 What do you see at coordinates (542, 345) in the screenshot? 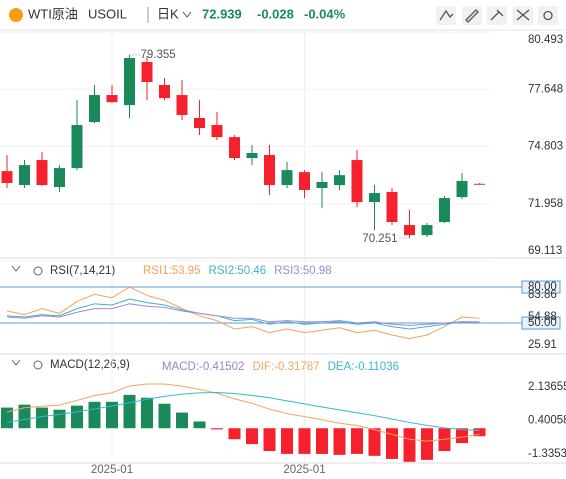
I see `y-tick-label: 25.91` at bounding box center [542, 345].